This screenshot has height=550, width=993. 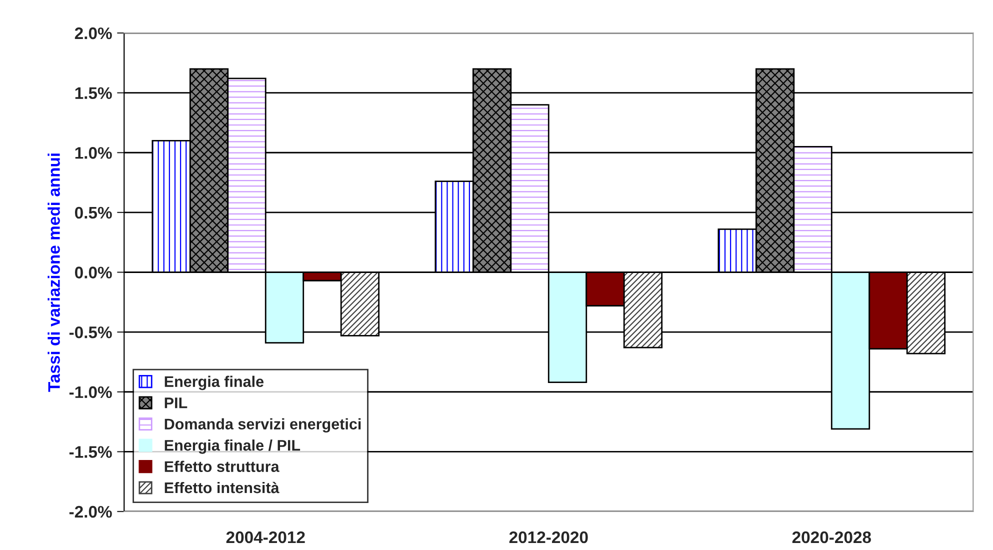 I want to click on y-tick-label: -0.5%, so click(x=90, y=332).